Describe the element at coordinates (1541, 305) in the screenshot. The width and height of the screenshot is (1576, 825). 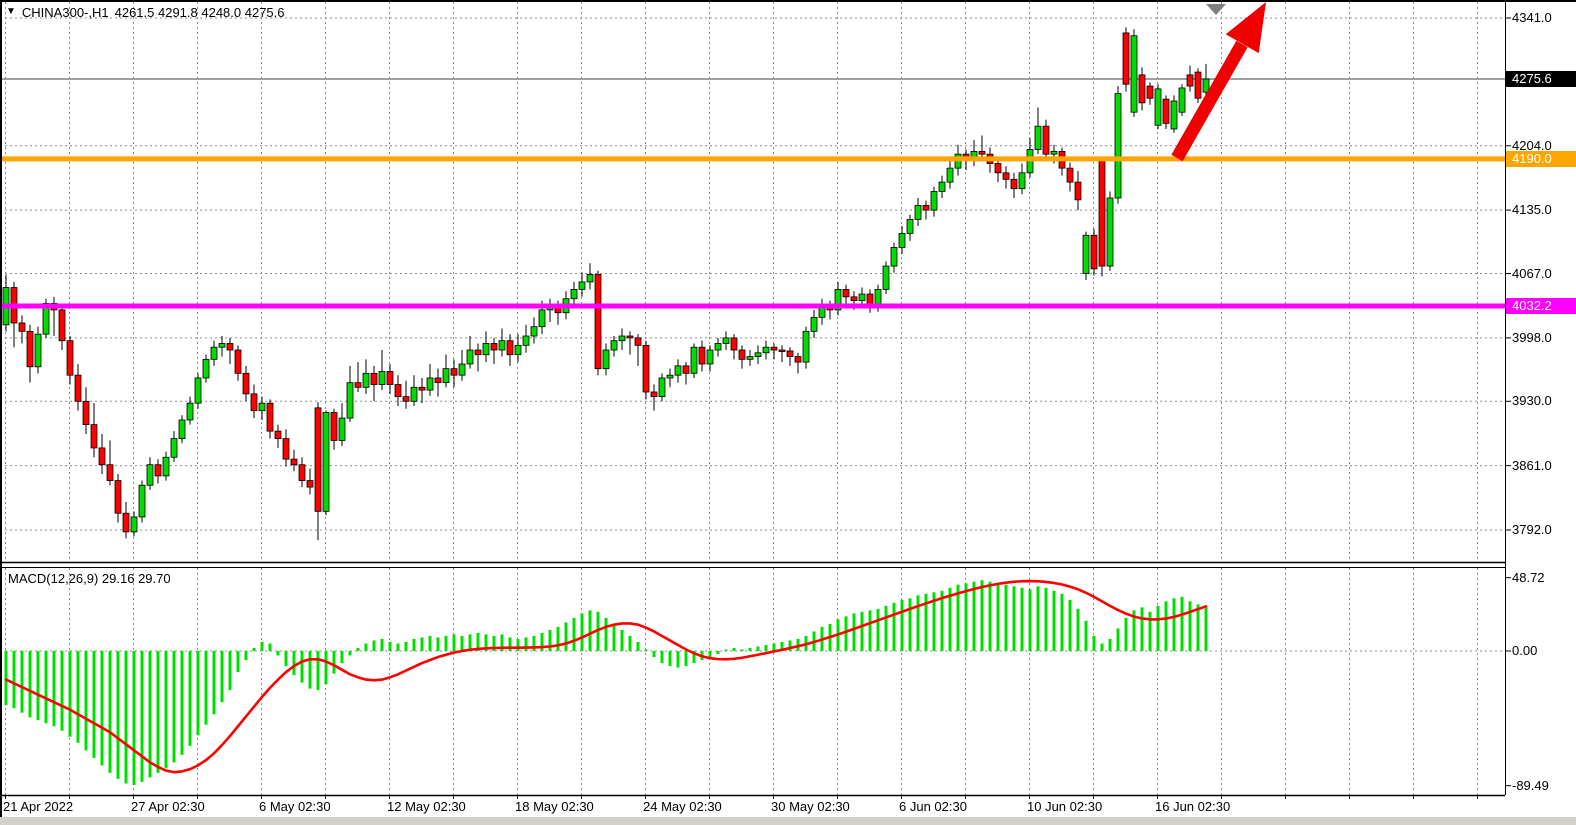
I see `price-axis-label-magenta: 4032.2` at that location.